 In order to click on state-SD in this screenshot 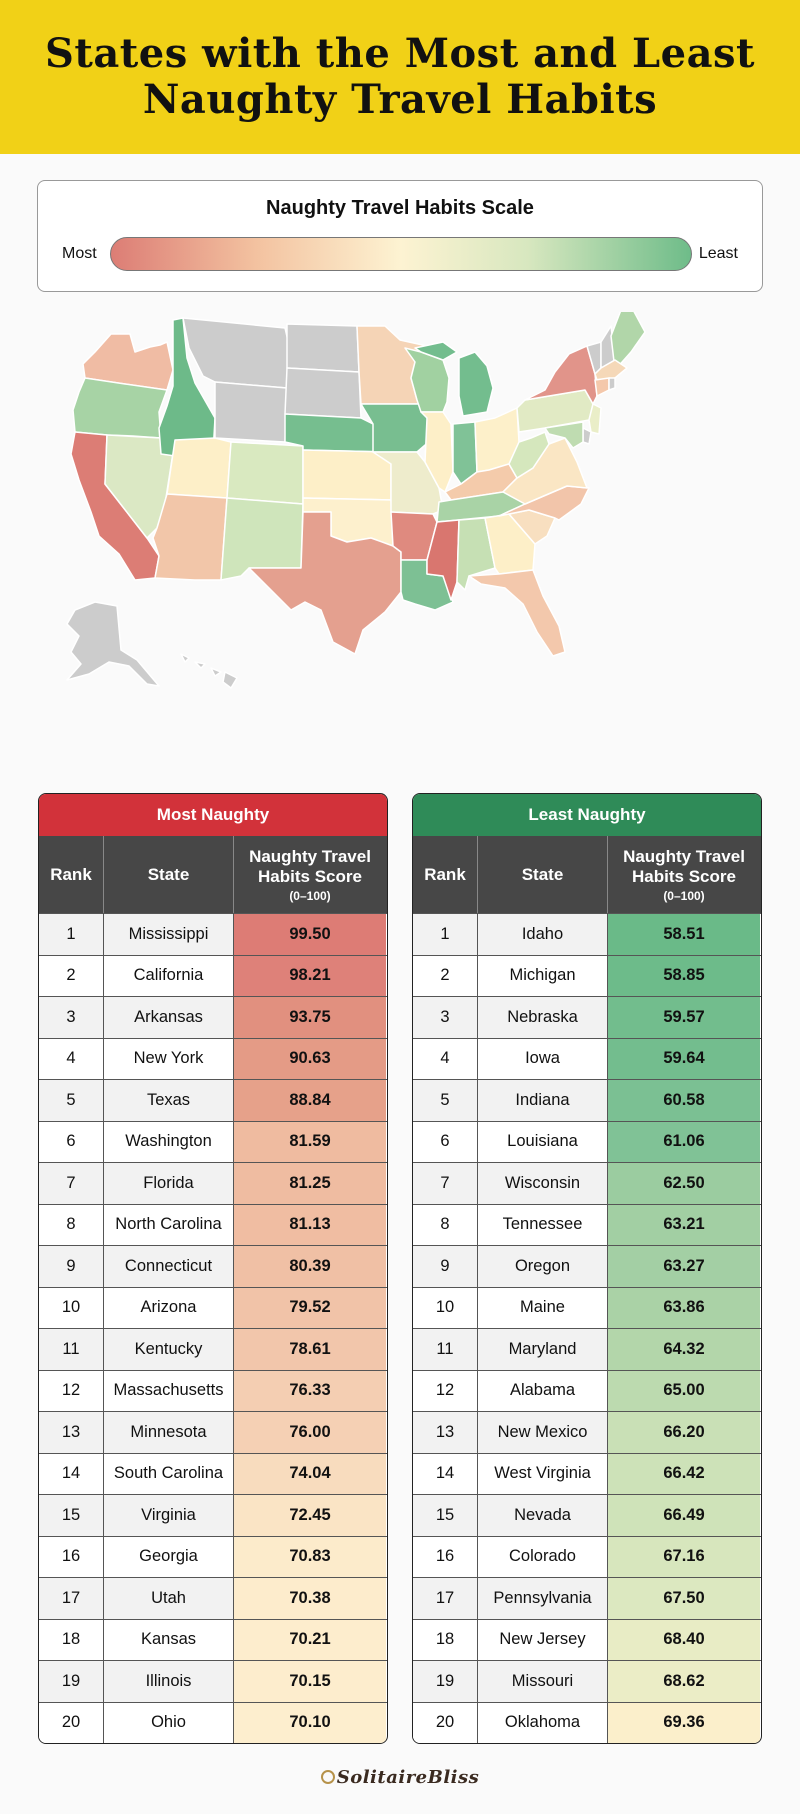, I will do `click(323, 393)`.